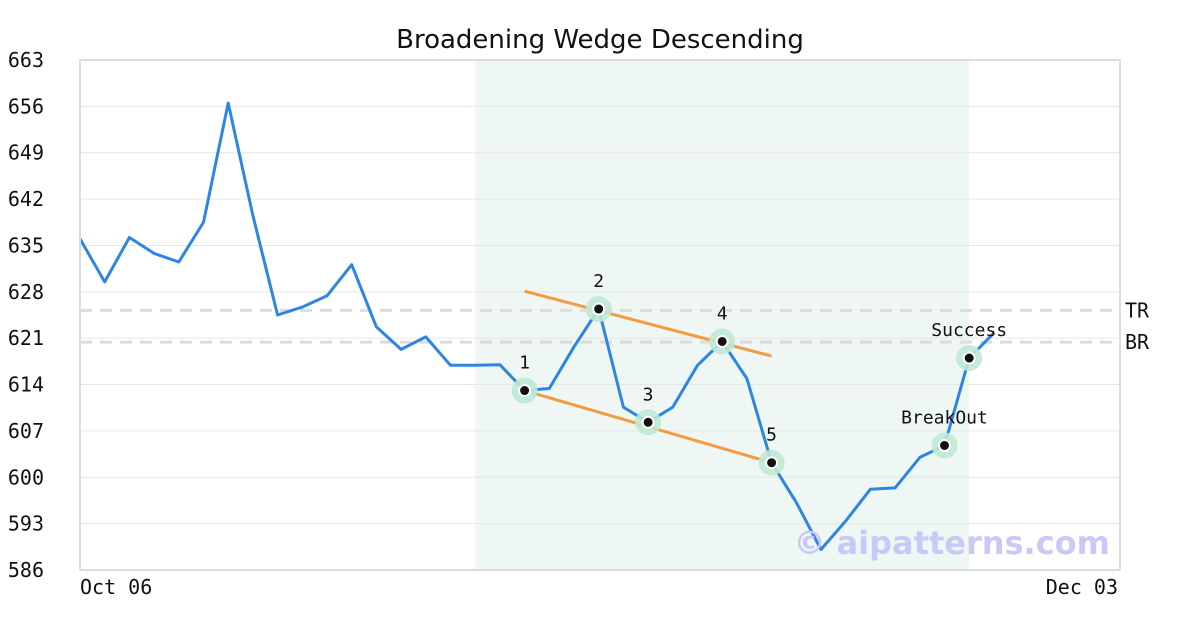  I want to click on y-tick-label: 663, so click(26, 60).